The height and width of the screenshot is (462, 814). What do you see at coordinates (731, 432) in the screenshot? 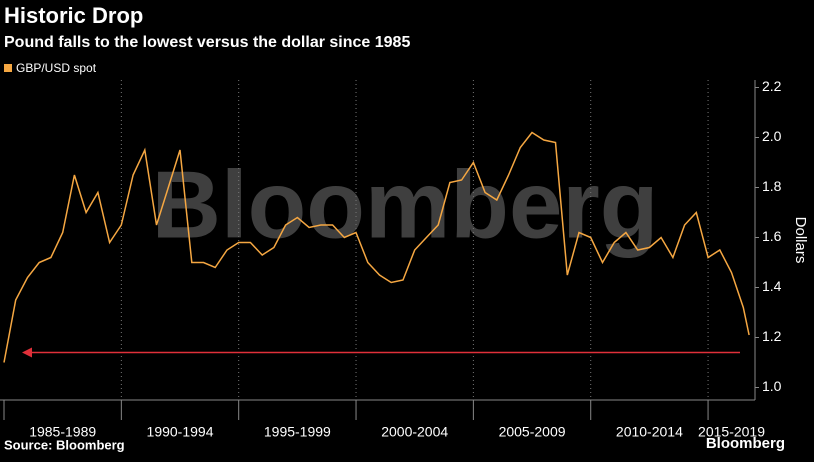
I see `x-tick-label: 2015-2019` at bounding box center [731, 432].